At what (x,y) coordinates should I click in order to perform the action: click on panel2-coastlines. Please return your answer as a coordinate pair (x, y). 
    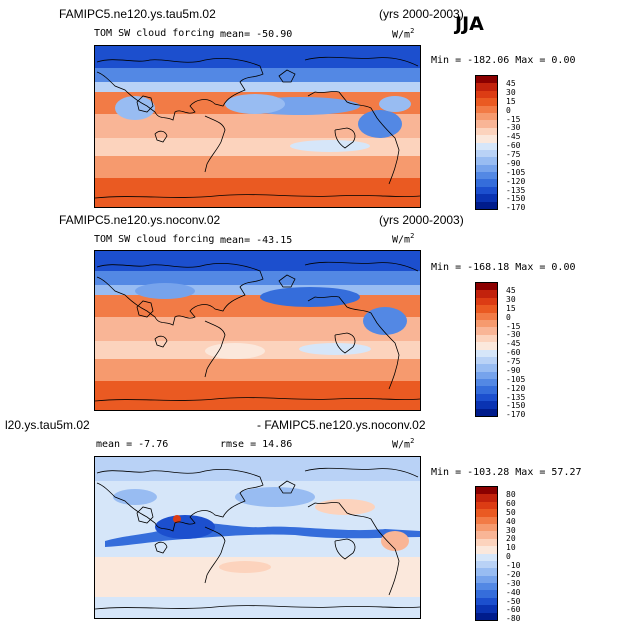
    Looking at the image, I should click on (257, 331).